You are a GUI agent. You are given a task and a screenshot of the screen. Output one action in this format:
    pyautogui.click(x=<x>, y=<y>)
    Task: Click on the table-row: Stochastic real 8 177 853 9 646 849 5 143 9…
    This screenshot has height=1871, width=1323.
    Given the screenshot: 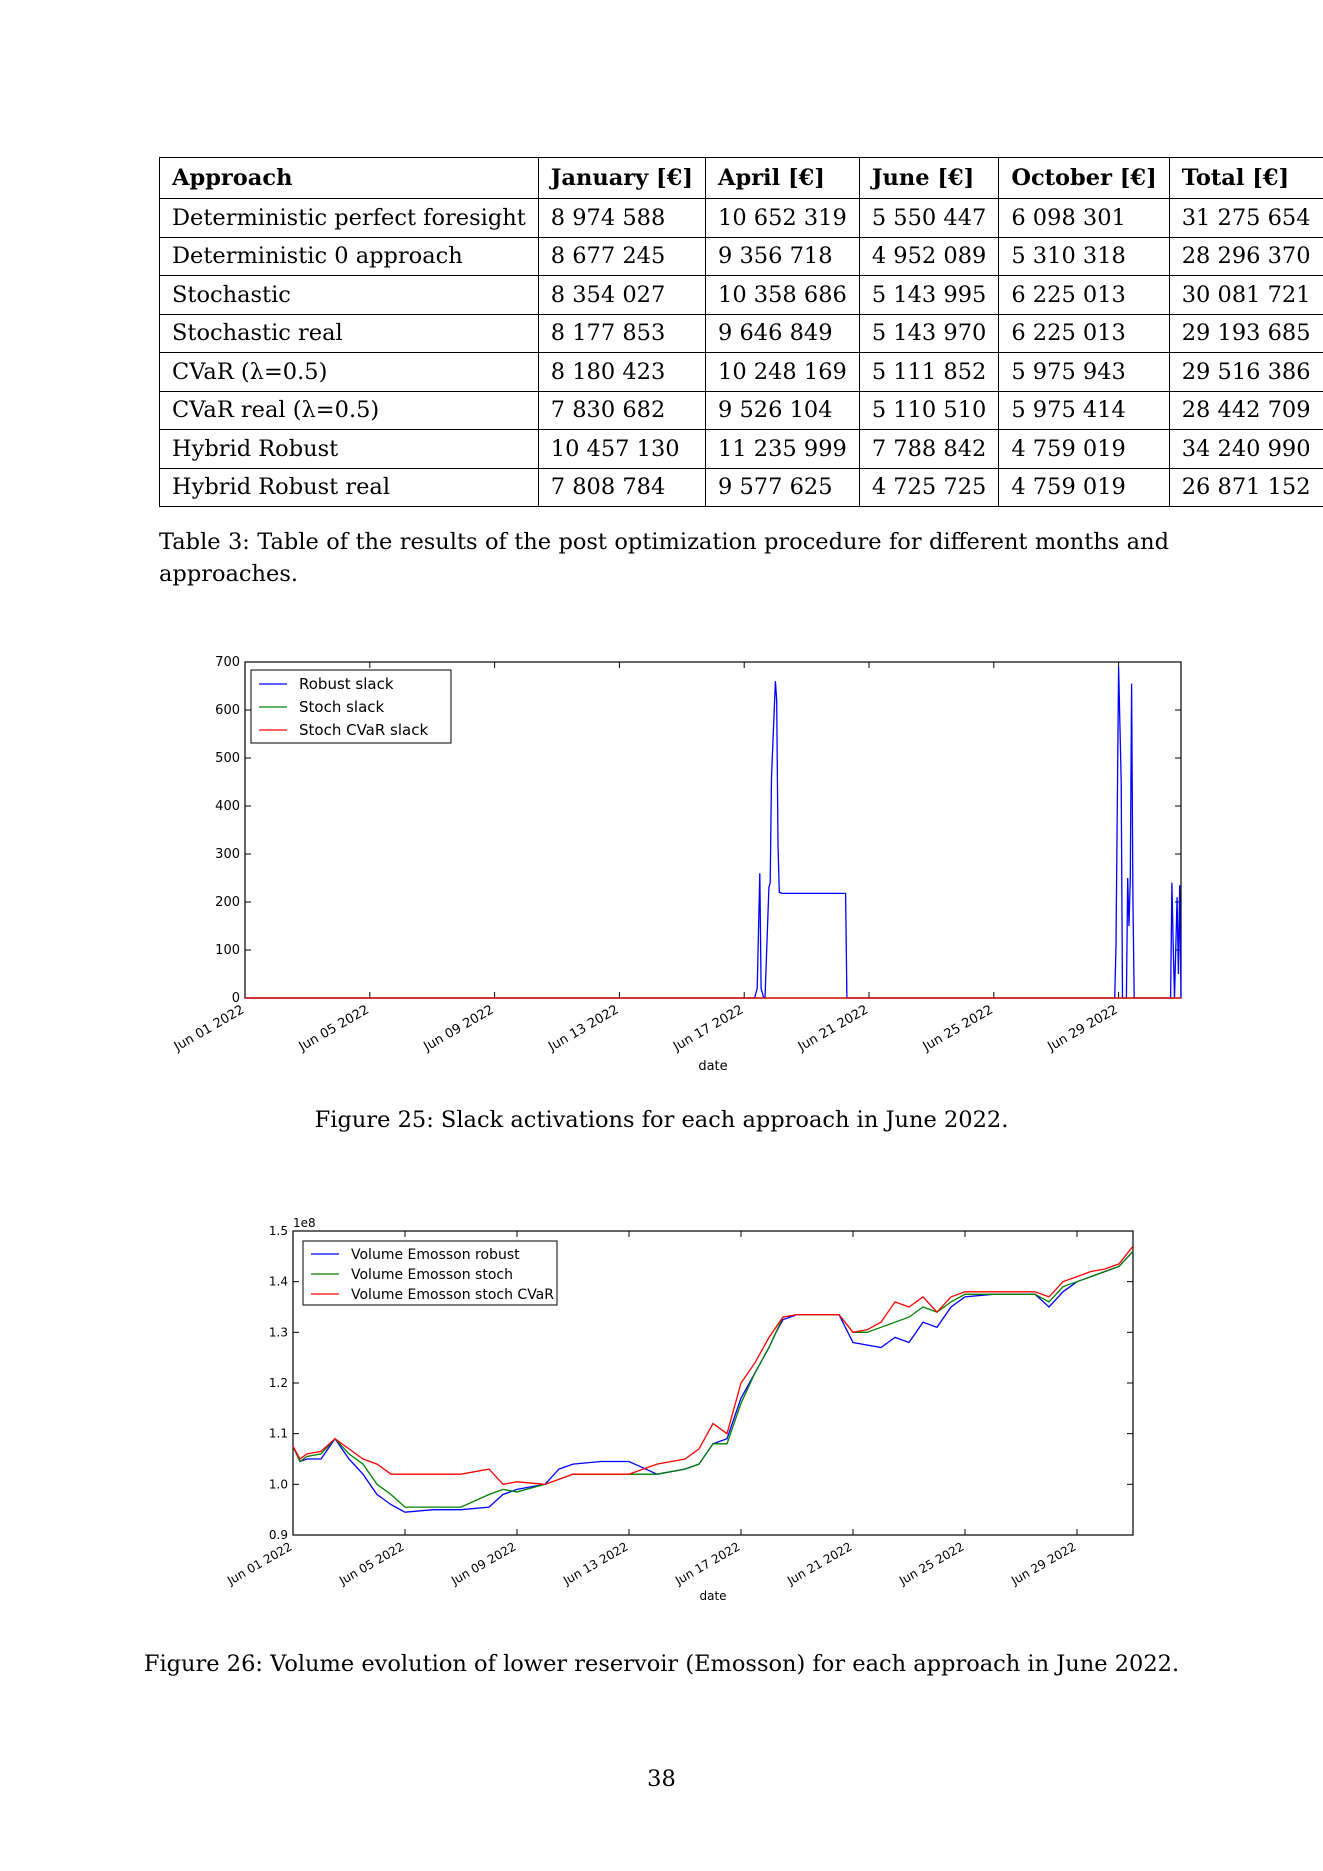 What is the action you would take?
    pyautogui.click(x=741, y=333)
    